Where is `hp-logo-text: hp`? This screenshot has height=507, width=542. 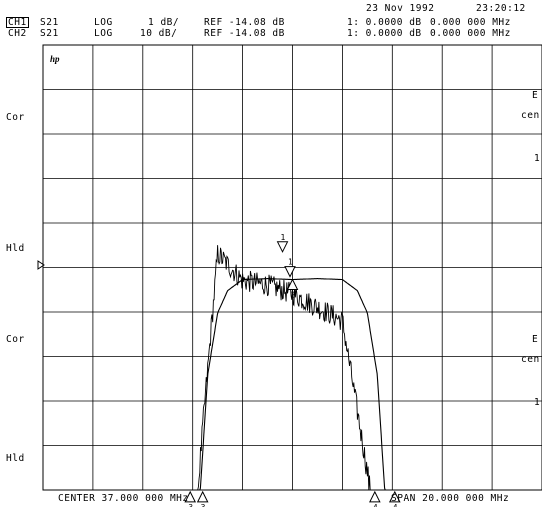
hp-logo-text: hp is located at coordinates (55, 59).